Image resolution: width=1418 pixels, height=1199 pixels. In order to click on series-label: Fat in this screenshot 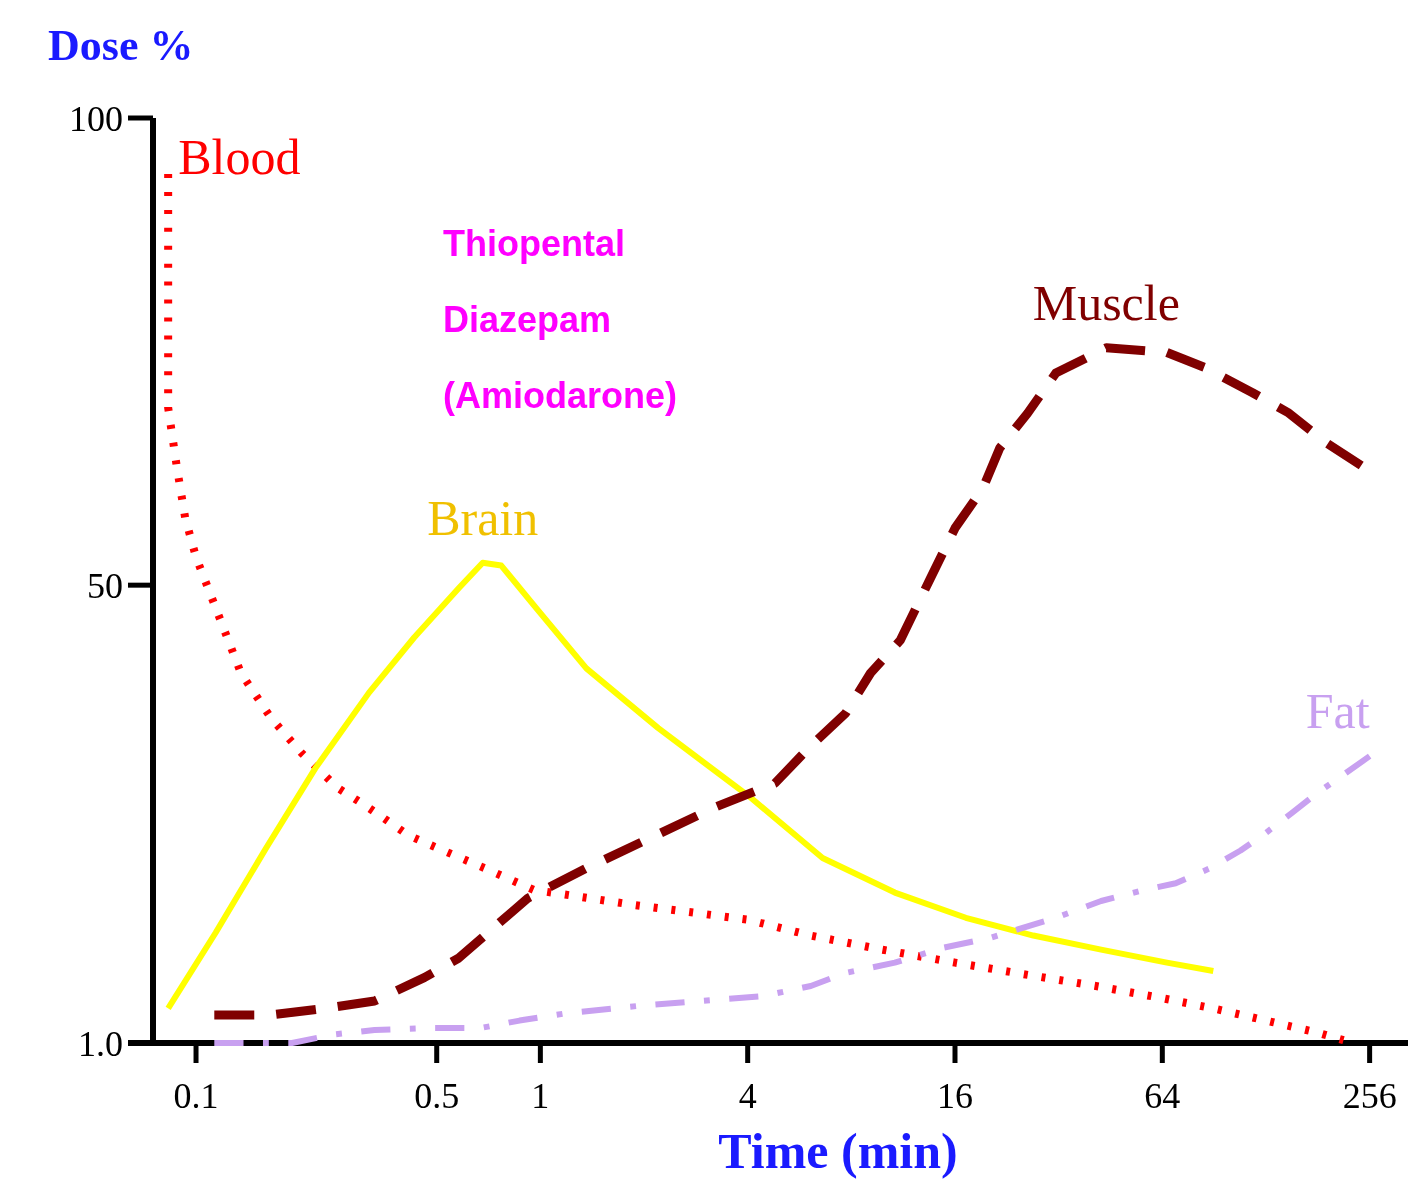, I will do `click(1337, 711)`.